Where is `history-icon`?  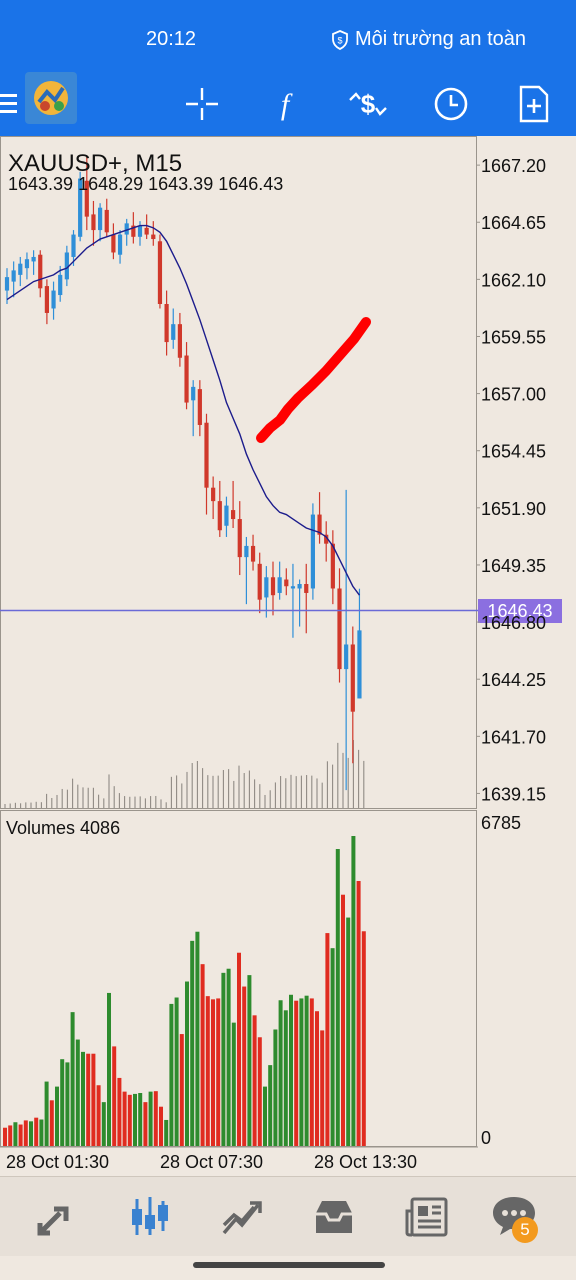
history-icon is located at coordinates (334, 1217).